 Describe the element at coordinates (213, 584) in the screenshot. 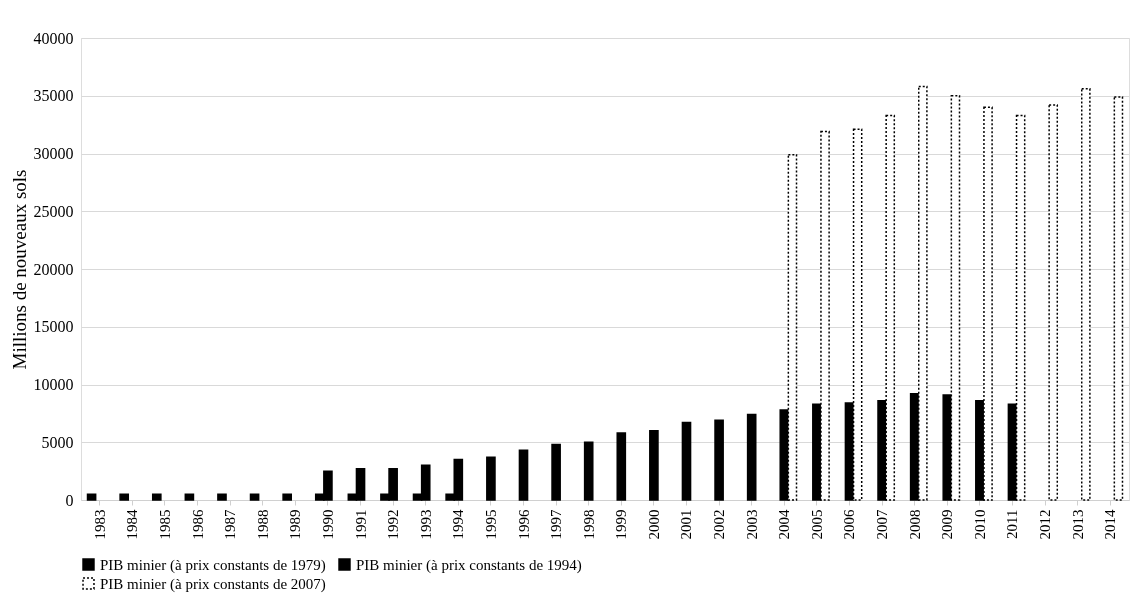

I see `legend-label: PIB minier (à prix constants de 2007)` at that location.